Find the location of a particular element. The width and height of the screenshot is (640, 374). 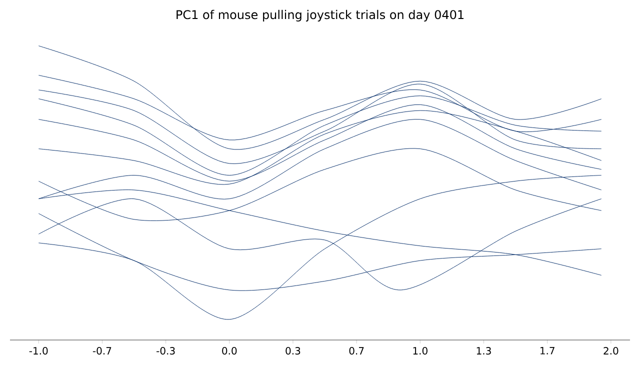

chart-title: PC1 of mouse pulling joystick trials on day 0401 is located at coordinates (320, 16).